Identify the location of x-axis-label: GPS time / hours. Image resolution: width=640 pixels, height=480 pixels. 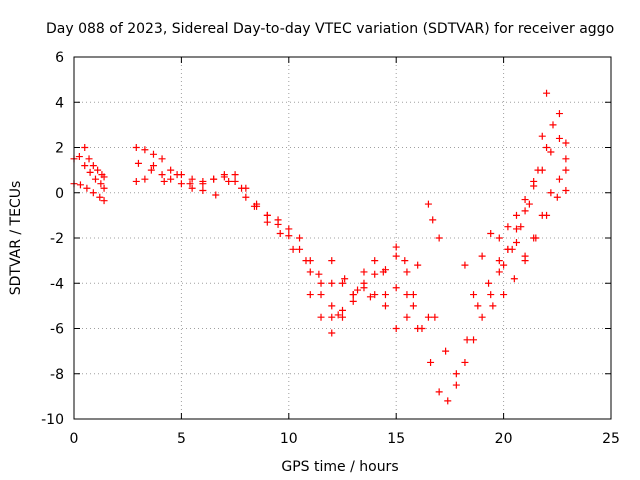
(339, 467).